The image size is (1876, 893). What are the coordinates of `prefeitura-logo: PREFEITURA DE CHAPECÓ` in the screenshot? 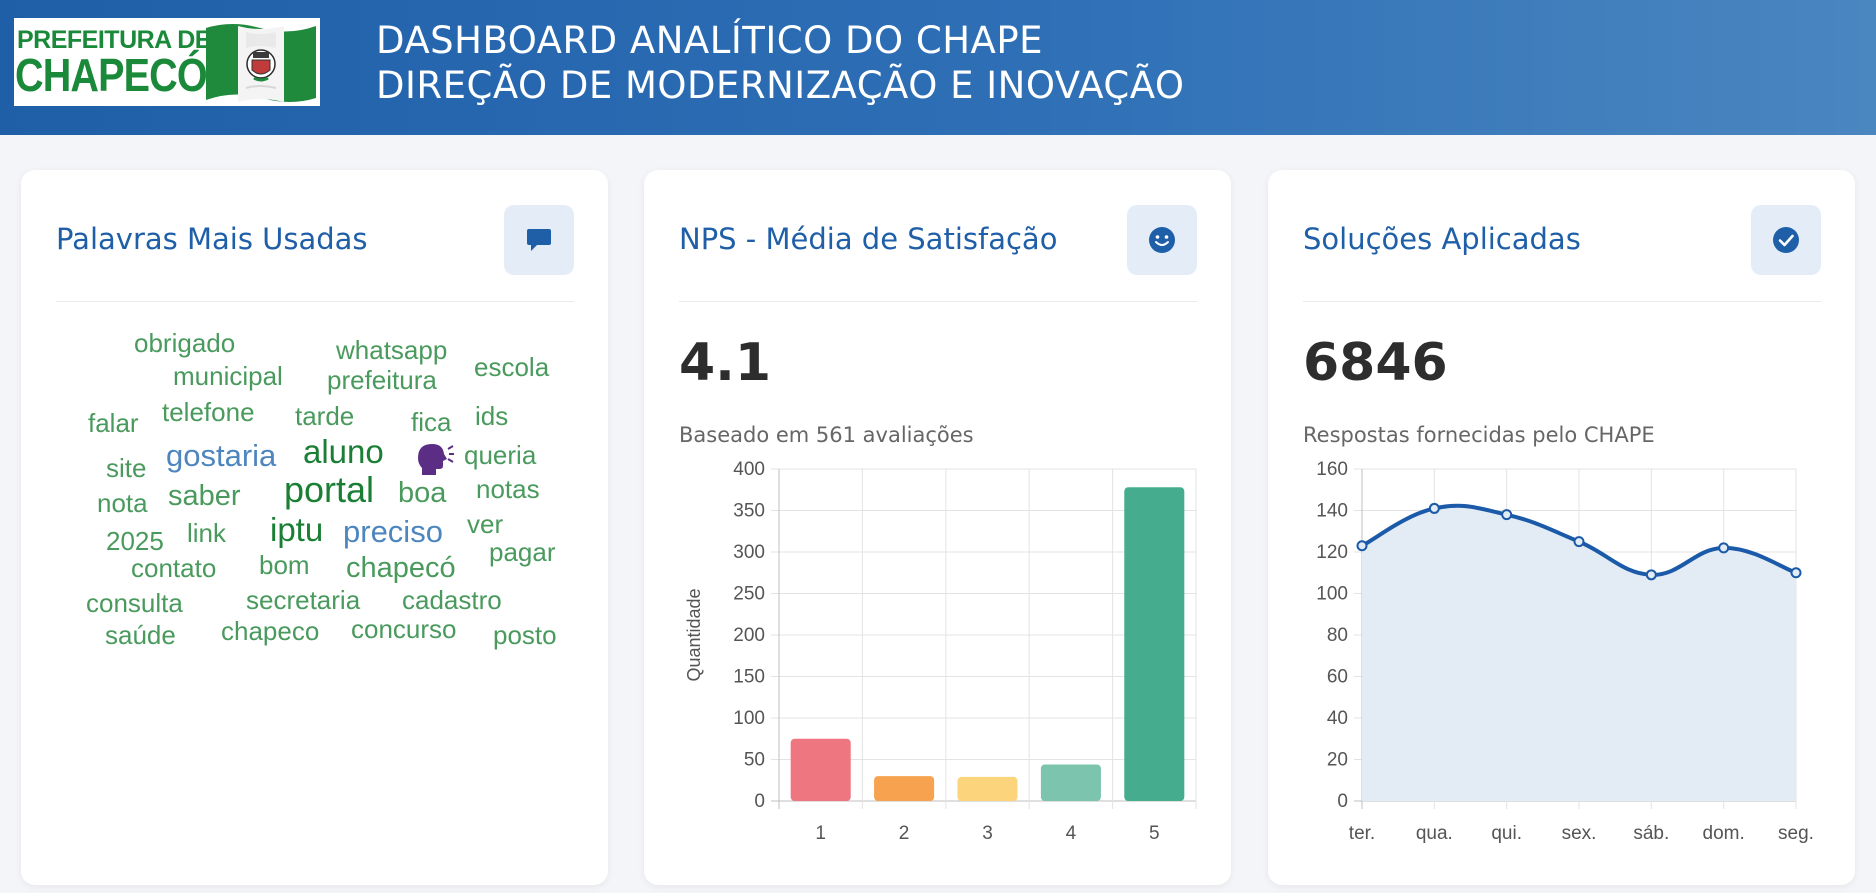 It's located at (167, 62).